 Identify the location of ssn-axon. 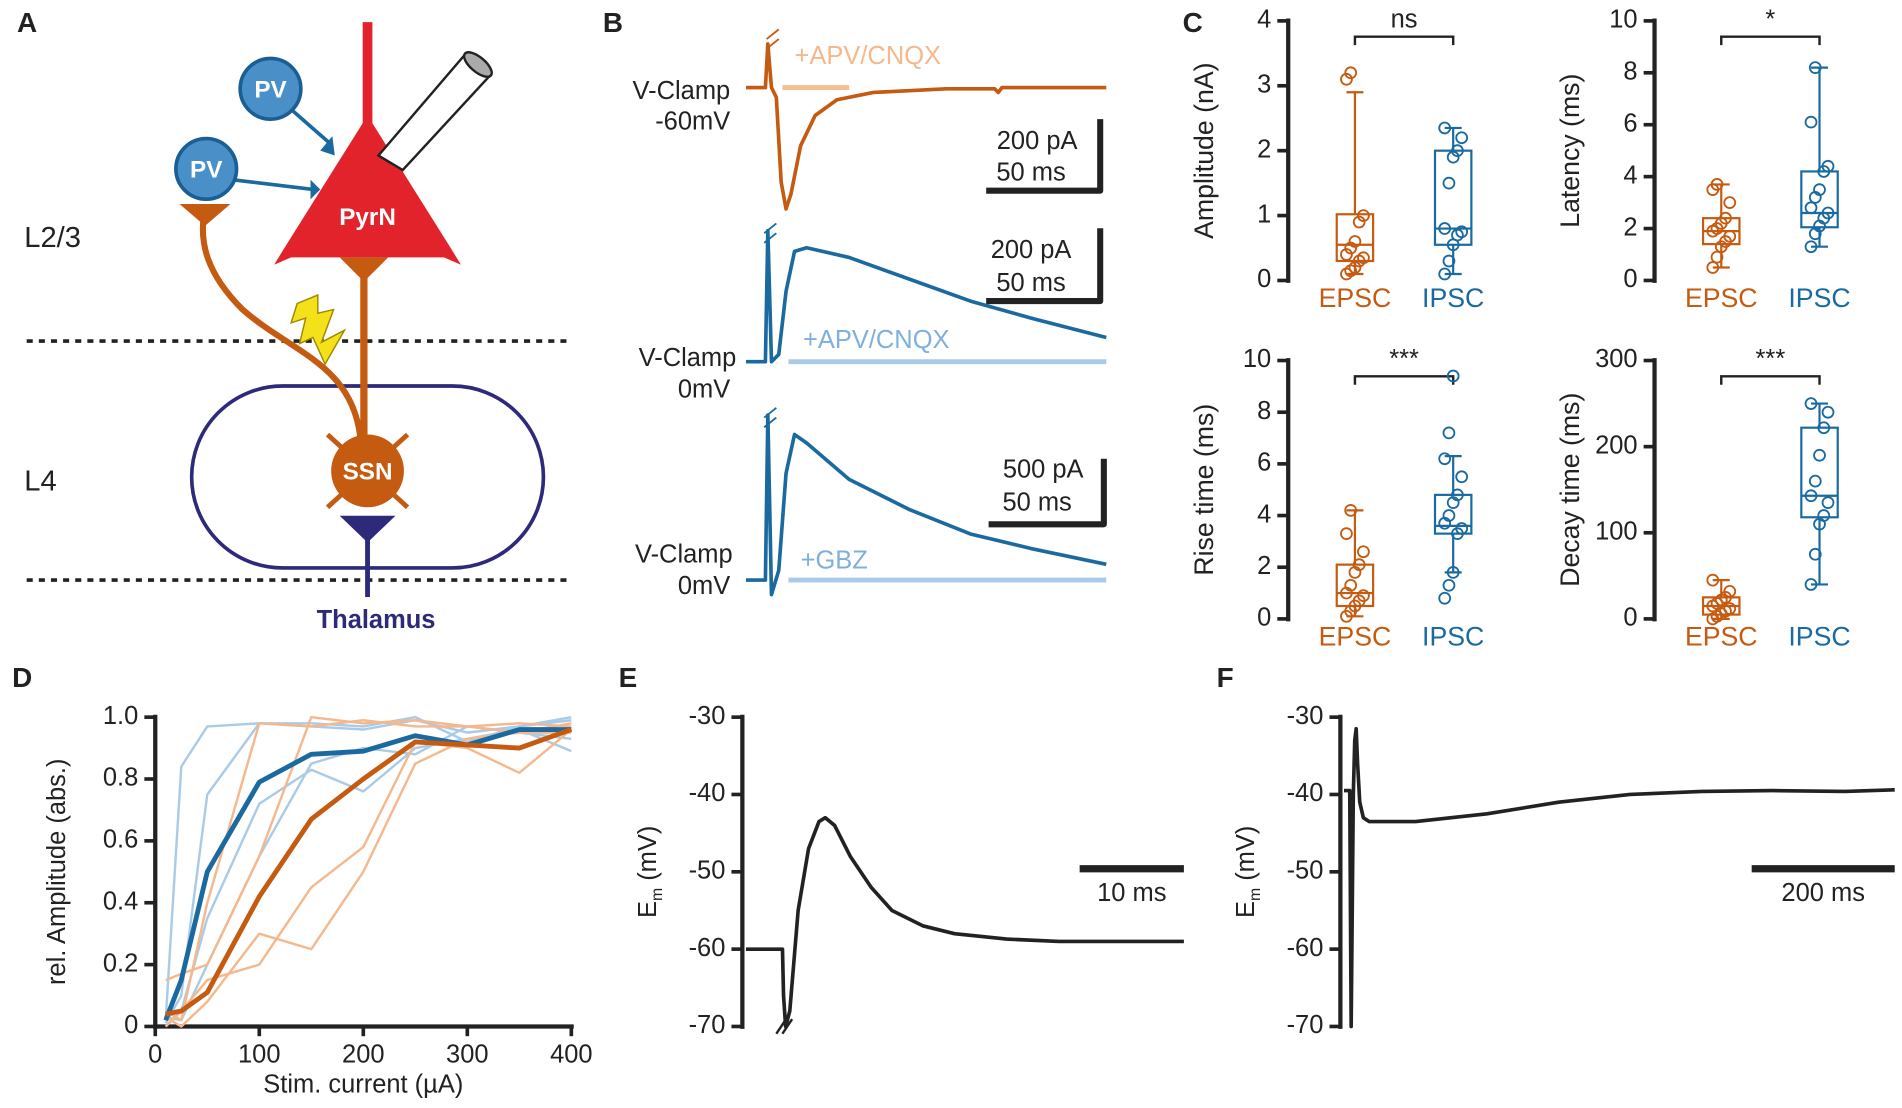
(281, 326).